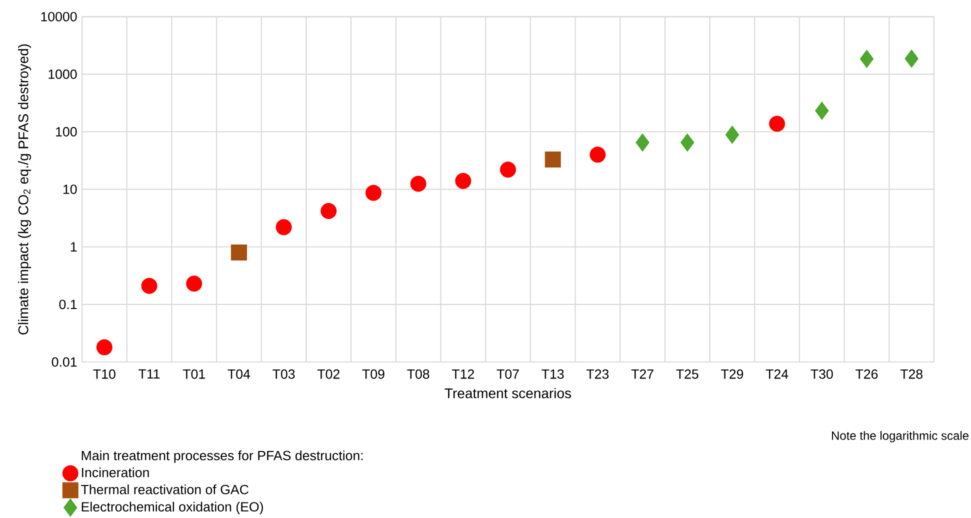 The image size is (971, 518). Describe the element at coordinates (553, 374) in the screenshot. I see `x-tick-label: T13` at that location.